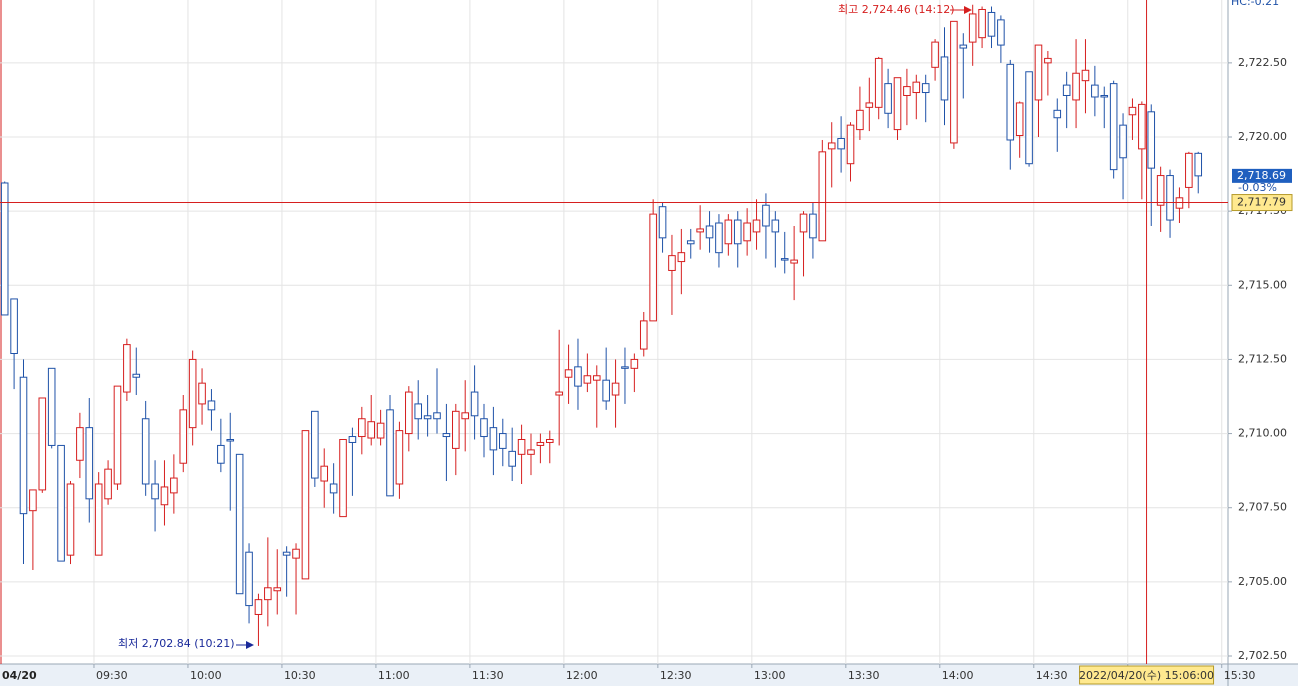 This screenshot has width=1298, height=686. I want to click on low-arrow-head, so click(250, 645).